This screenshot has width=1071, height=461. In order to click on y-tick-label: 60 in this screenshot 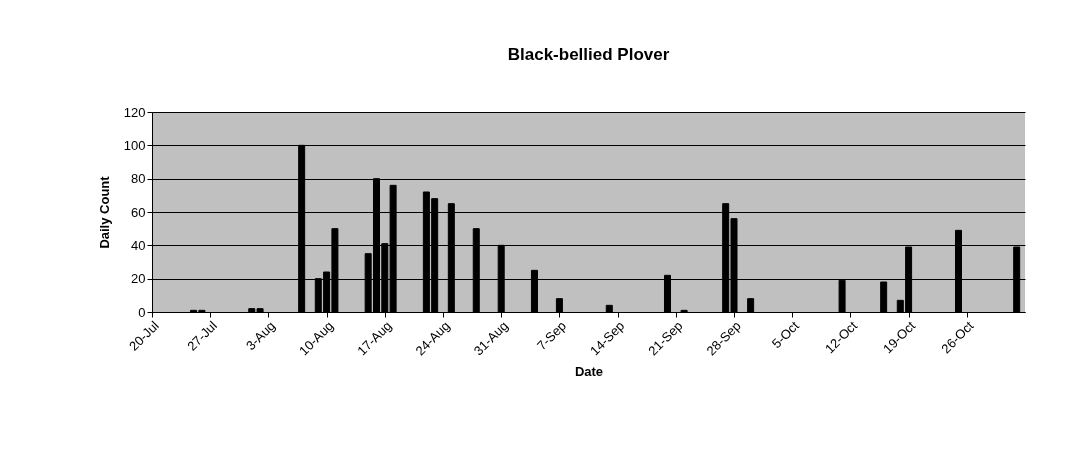, I will do `click(138, 212)`.